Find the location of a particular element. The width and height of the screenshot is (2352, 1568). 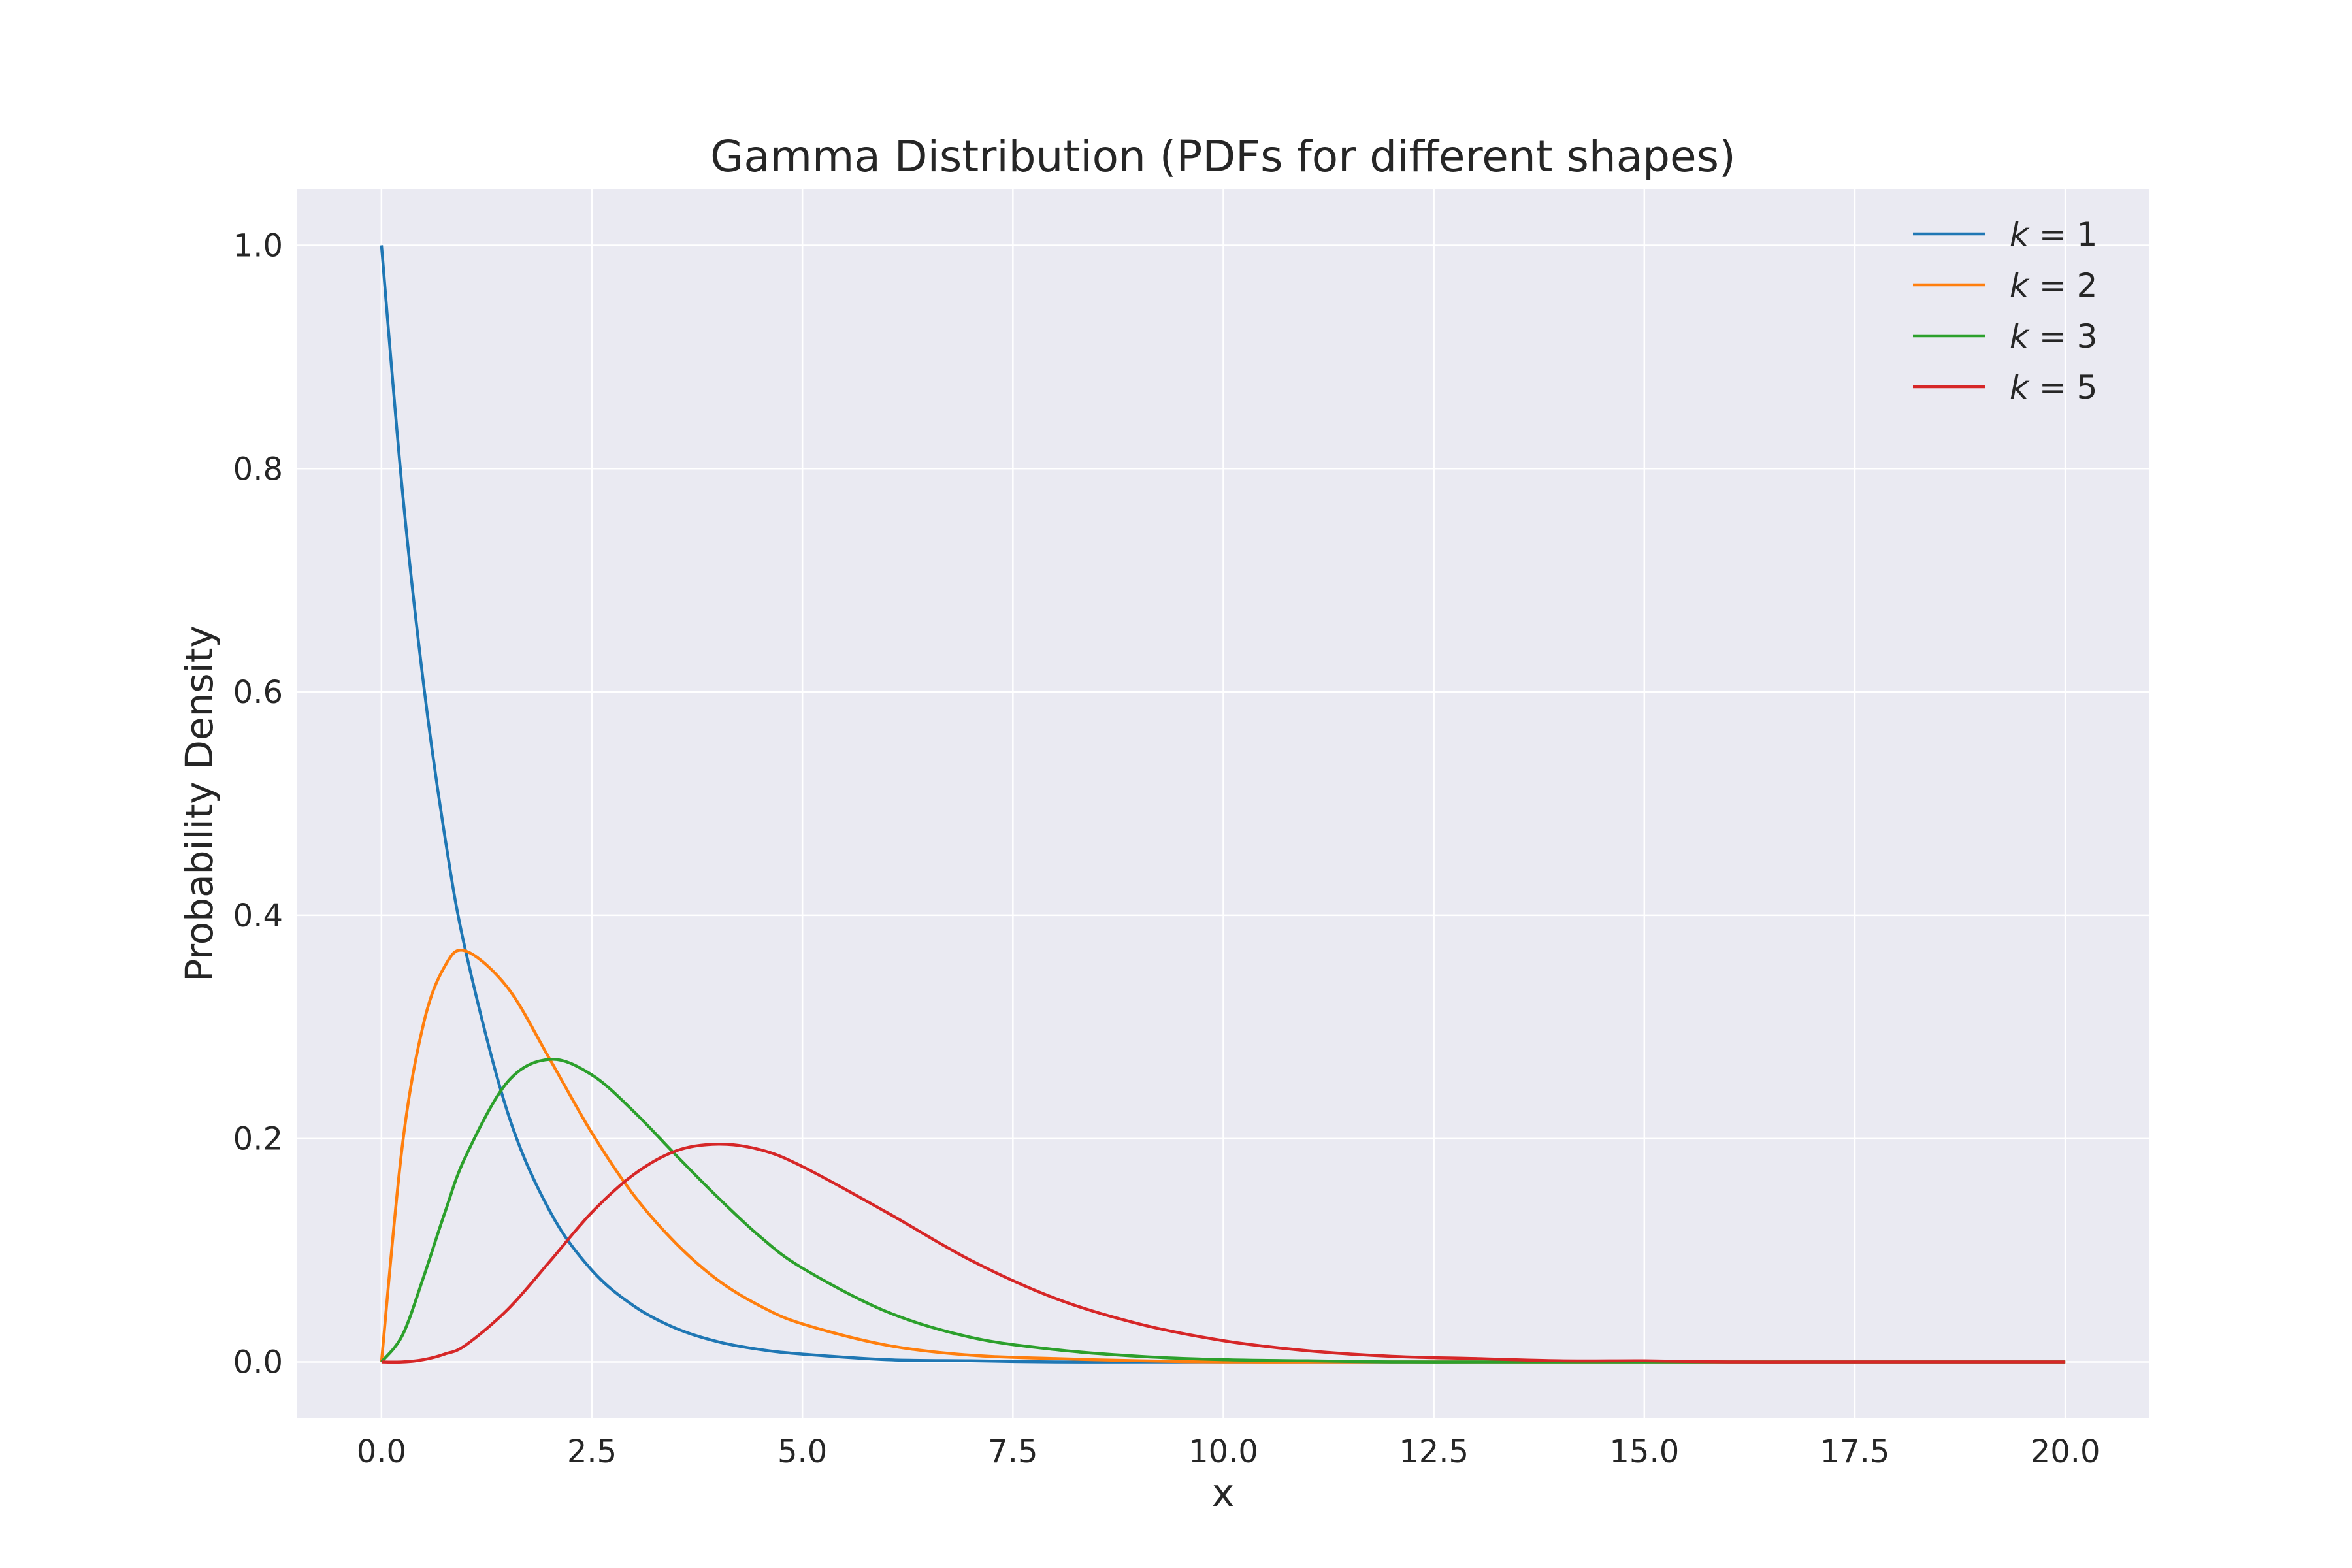

y-tick-label: 0.0 is located at coordinates (258, 1363).